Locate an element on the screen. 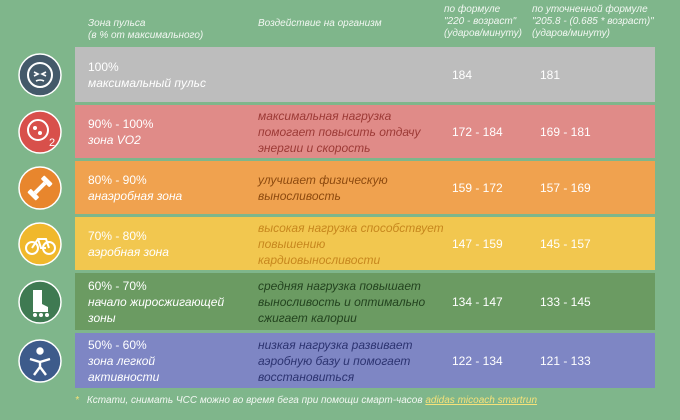  zone-cell: 50% - 60% зона легкой активности is located at coordinates (158, 361).